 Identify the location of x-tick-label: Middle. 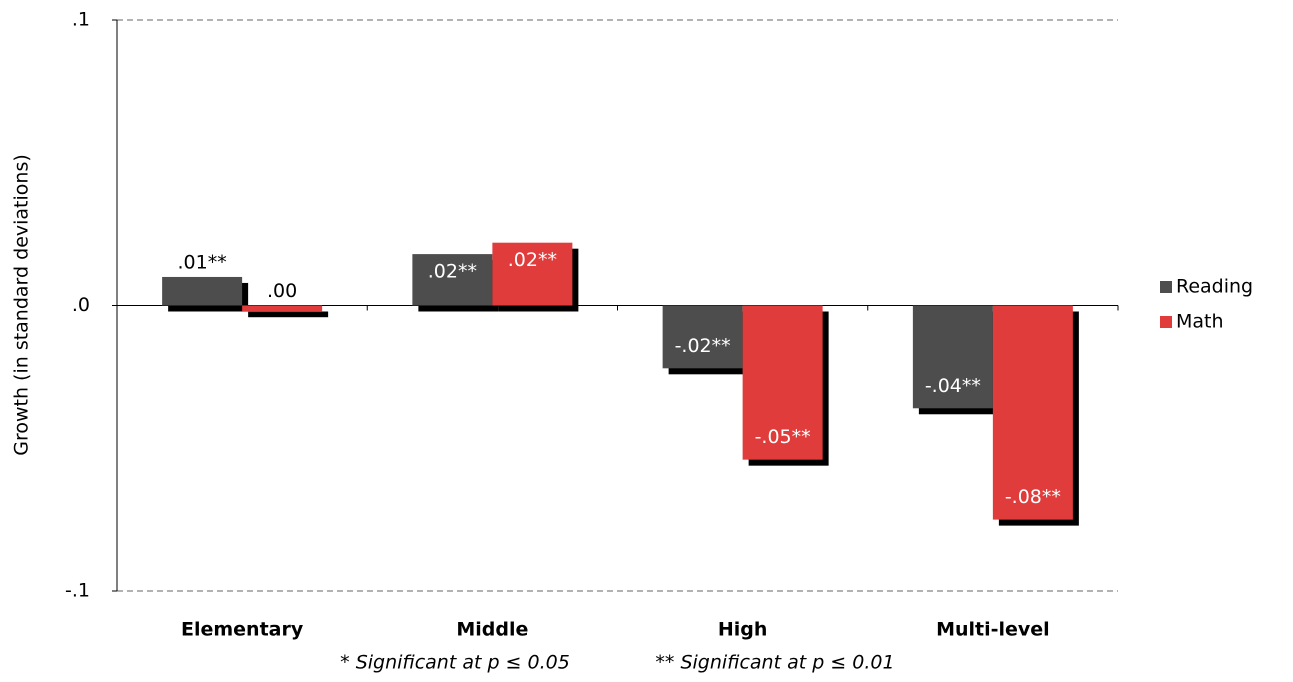
(492, 630).